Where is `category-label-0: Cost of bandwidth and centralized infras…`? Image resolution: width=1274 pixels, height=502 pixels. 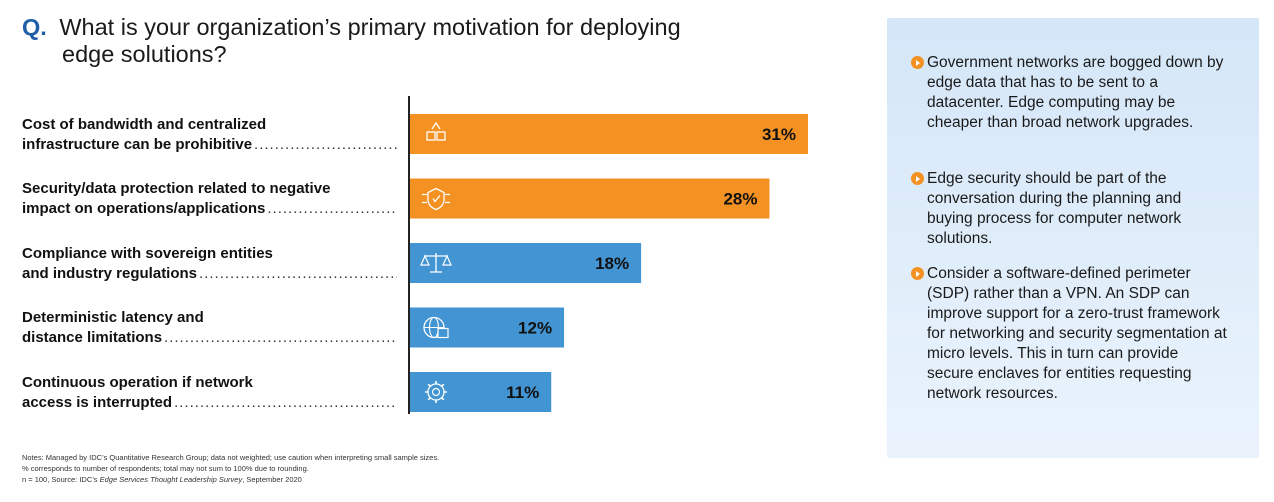 category-label-0: Cost of bandwidth and centralized infras… is located at coordinates (209, 135).